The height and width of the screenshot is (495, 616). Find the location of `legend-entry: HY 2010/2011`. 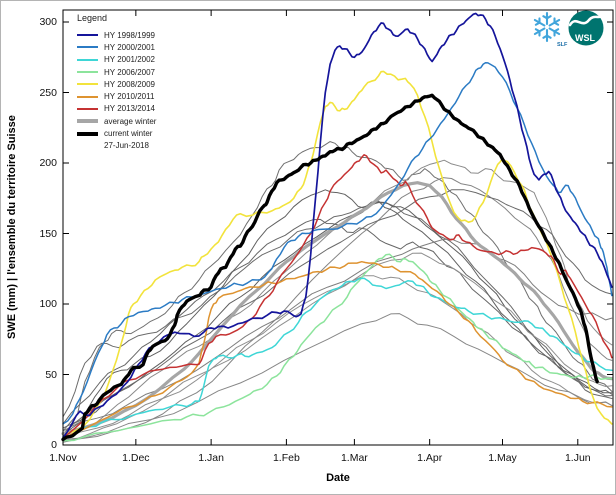

legend-entry: HY 2010/2011 is located at coordinates (116, 96).